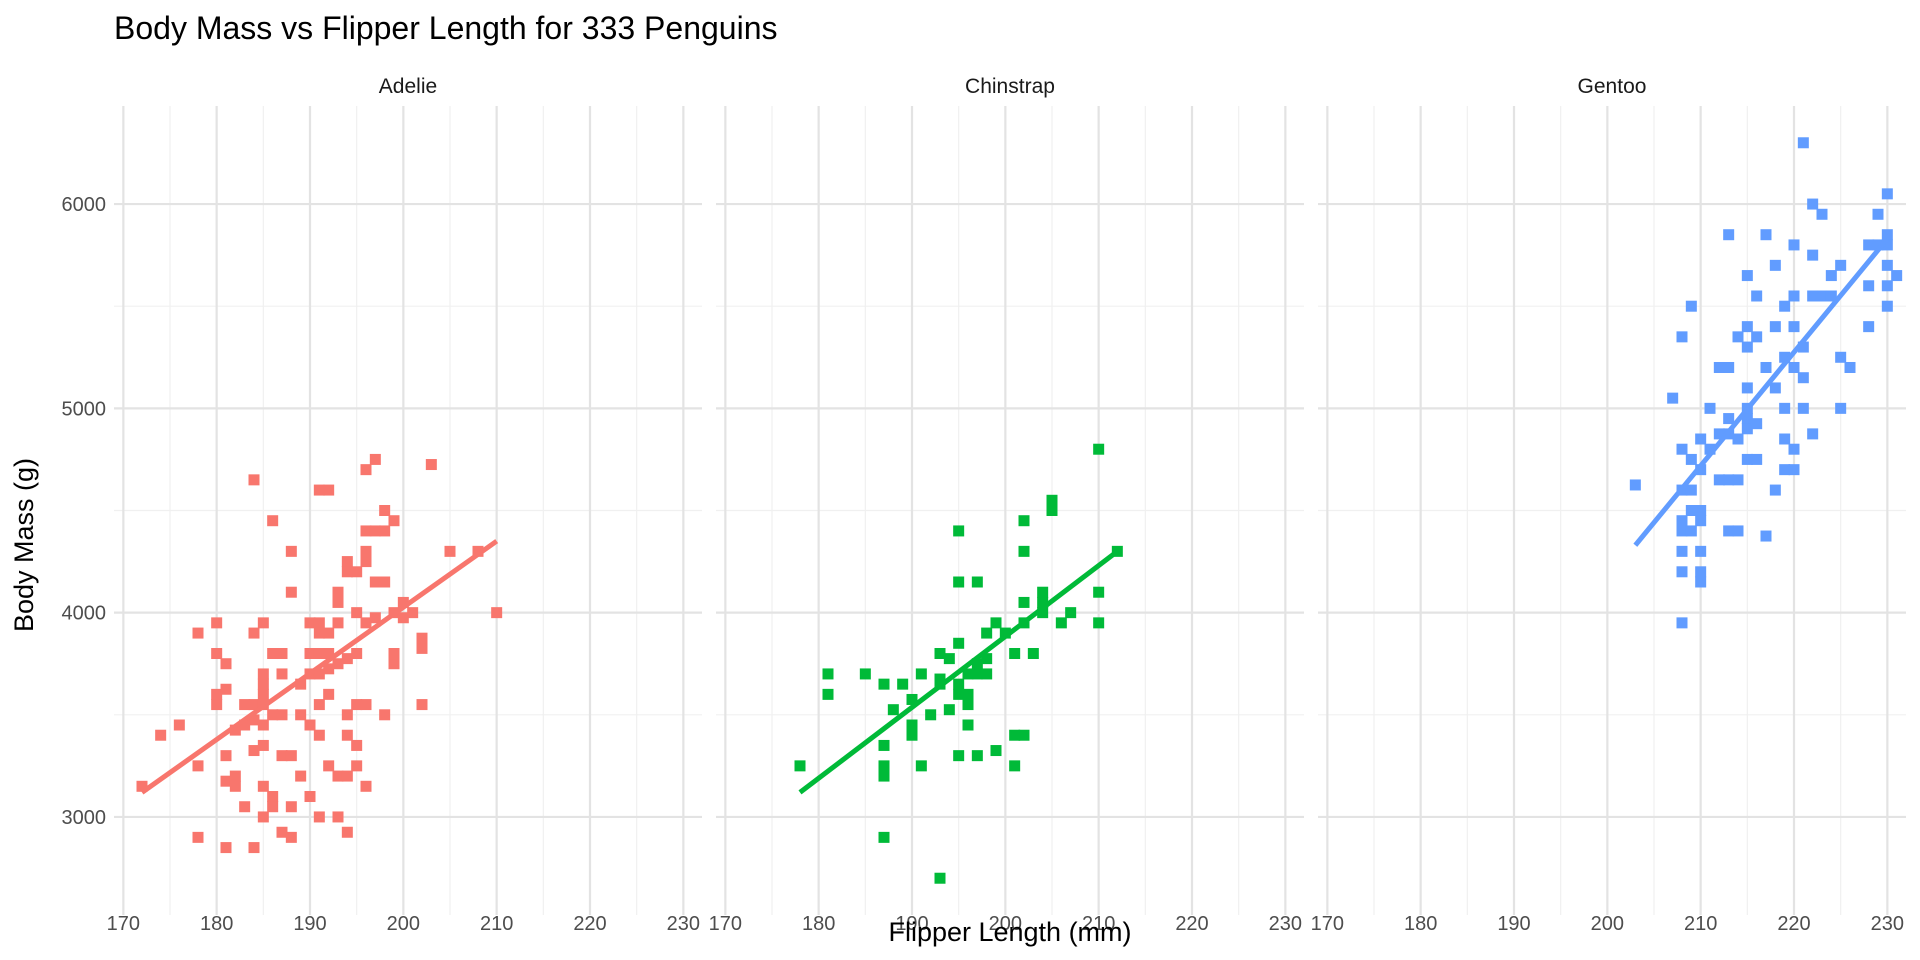  I want to click on x-tick-label: 220, so click(1191, 924).